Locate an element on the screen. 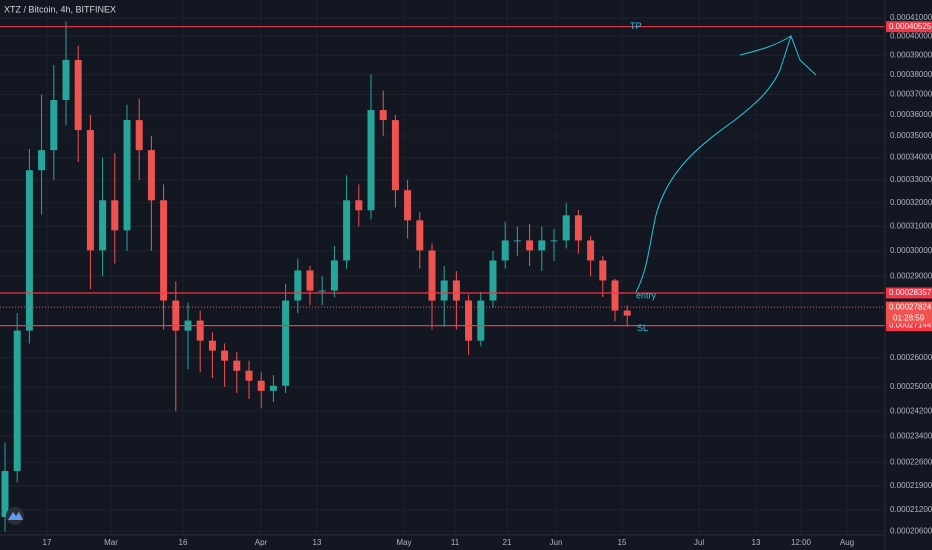 The image size is (932, 550). level-annotation: entry is located at coordinates (646, 295).